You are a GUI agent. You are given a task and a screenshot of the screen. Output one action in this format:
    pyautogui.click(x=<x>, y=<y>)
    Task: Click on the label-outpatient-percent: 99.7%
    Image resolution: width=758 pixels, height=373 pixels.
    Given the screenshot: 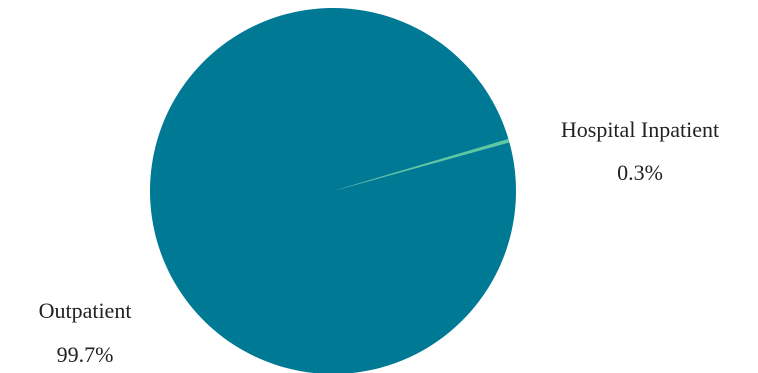 What is the action you would take?
    pyautogui.click(x=85, y=354)
    